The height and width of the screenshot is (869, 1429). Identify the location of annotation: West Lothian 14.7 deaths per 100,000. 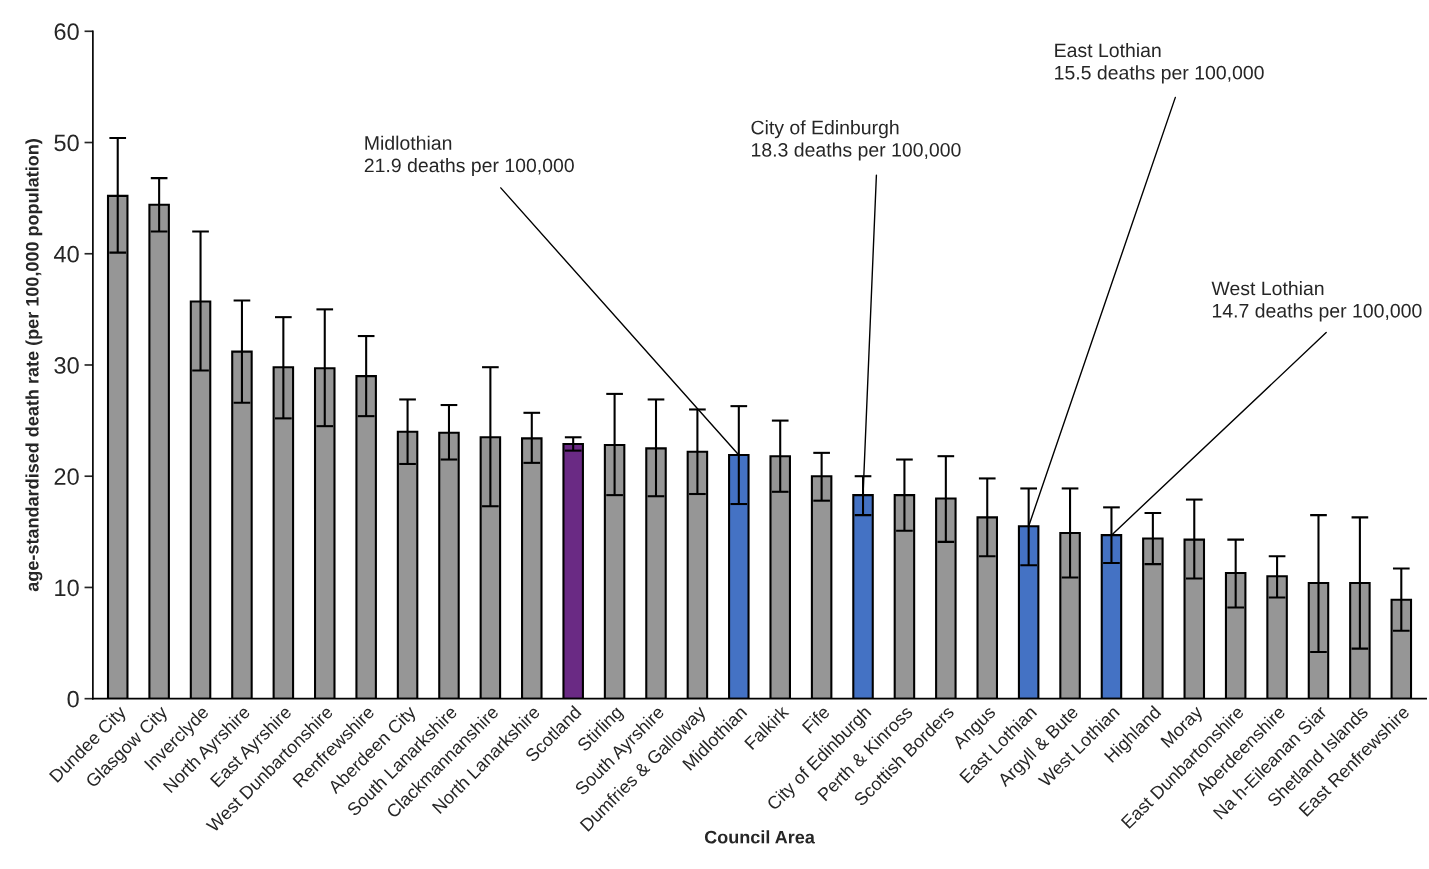
(1316, 301).